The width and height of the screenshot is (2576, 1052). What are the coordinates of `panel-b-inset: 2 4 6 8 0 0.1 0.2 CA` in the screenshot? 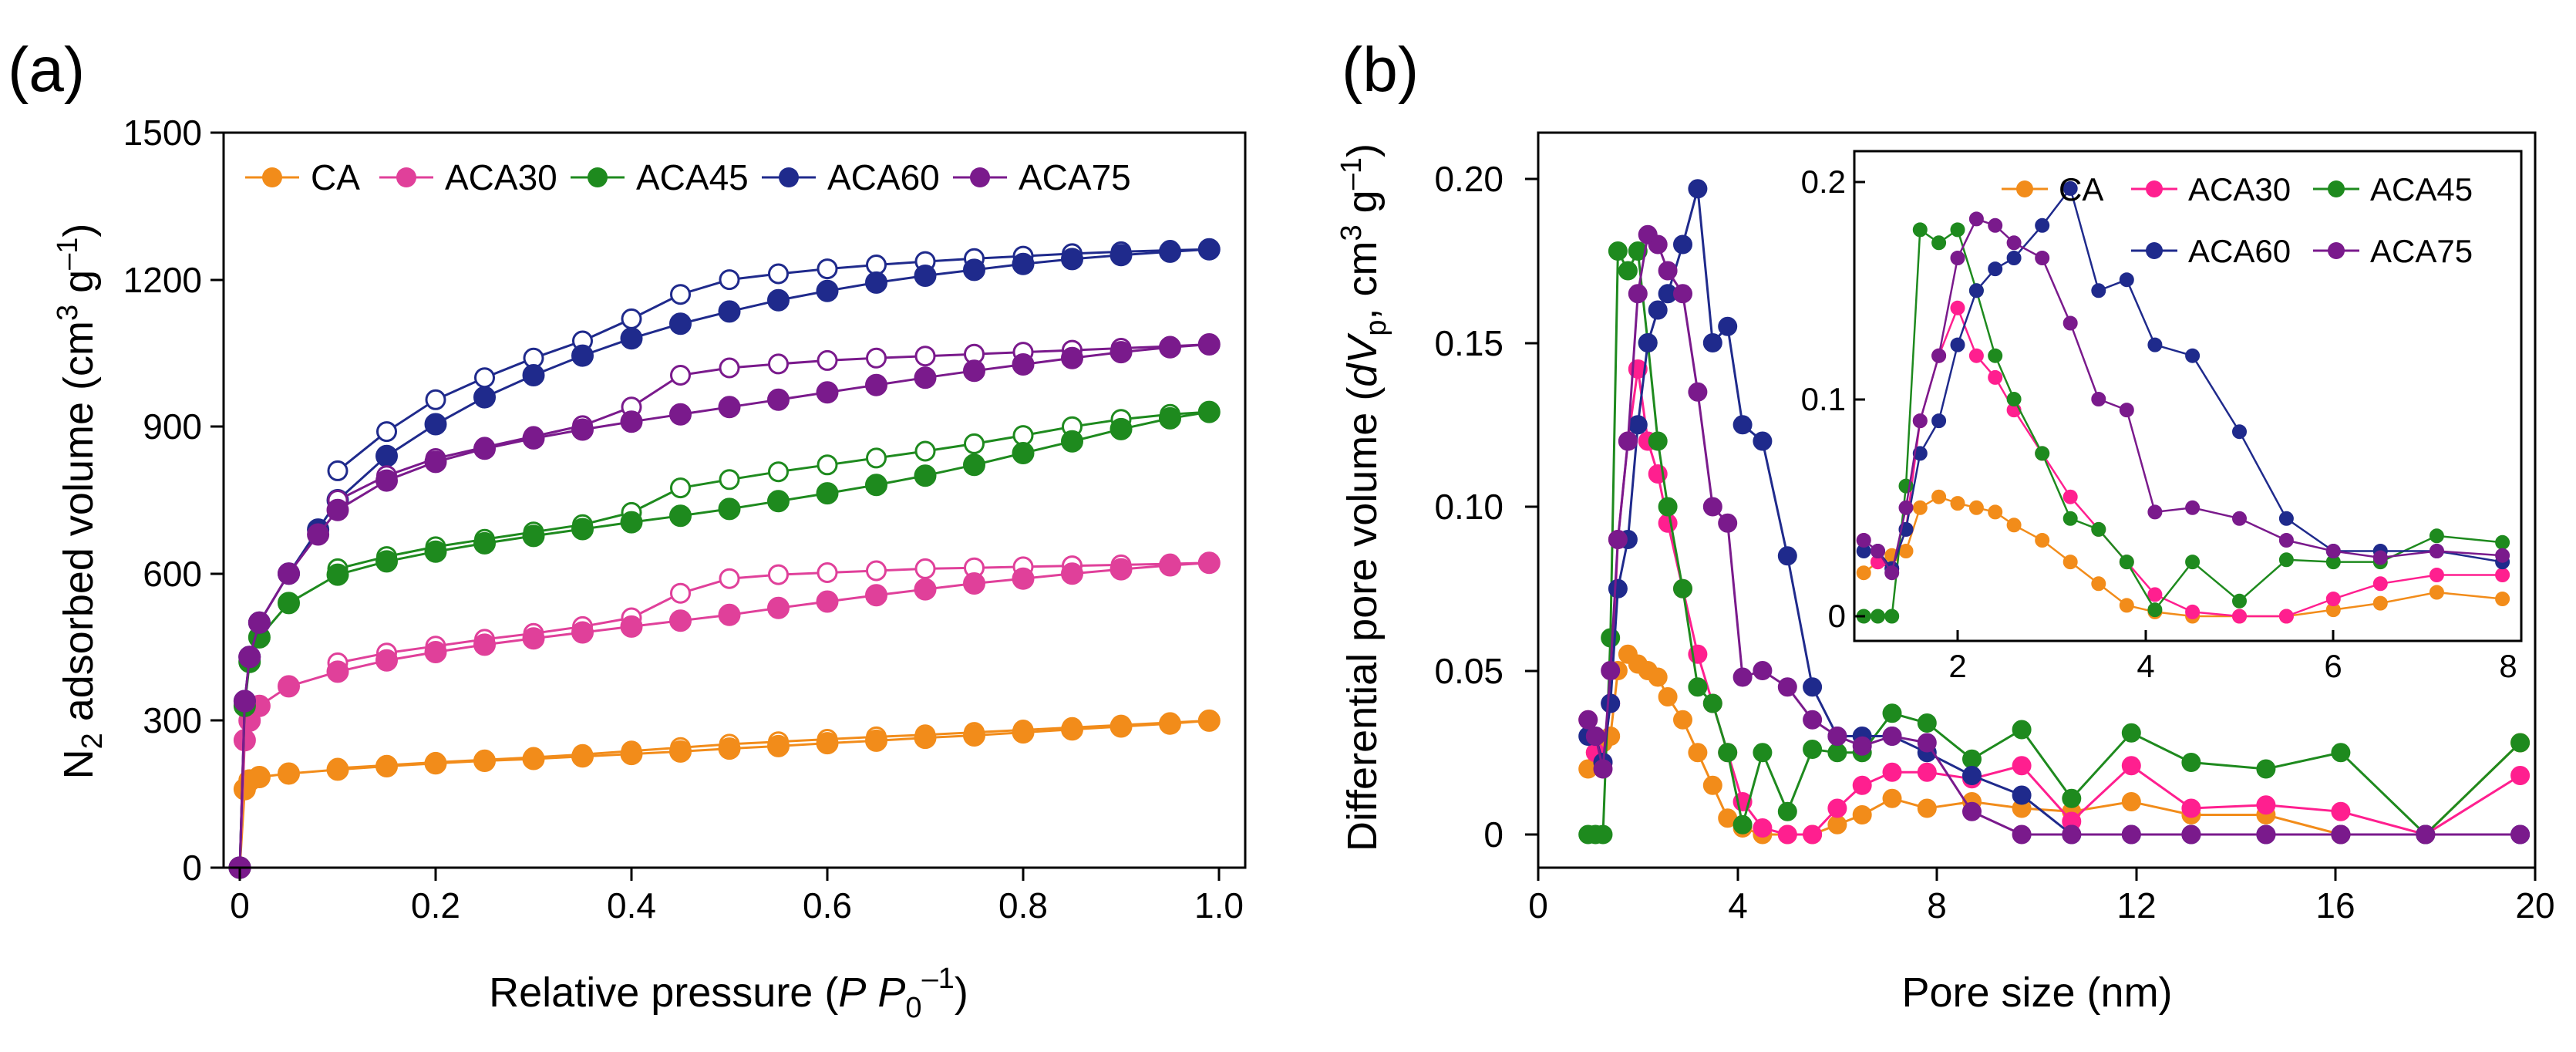 It's located at (2162, 417).